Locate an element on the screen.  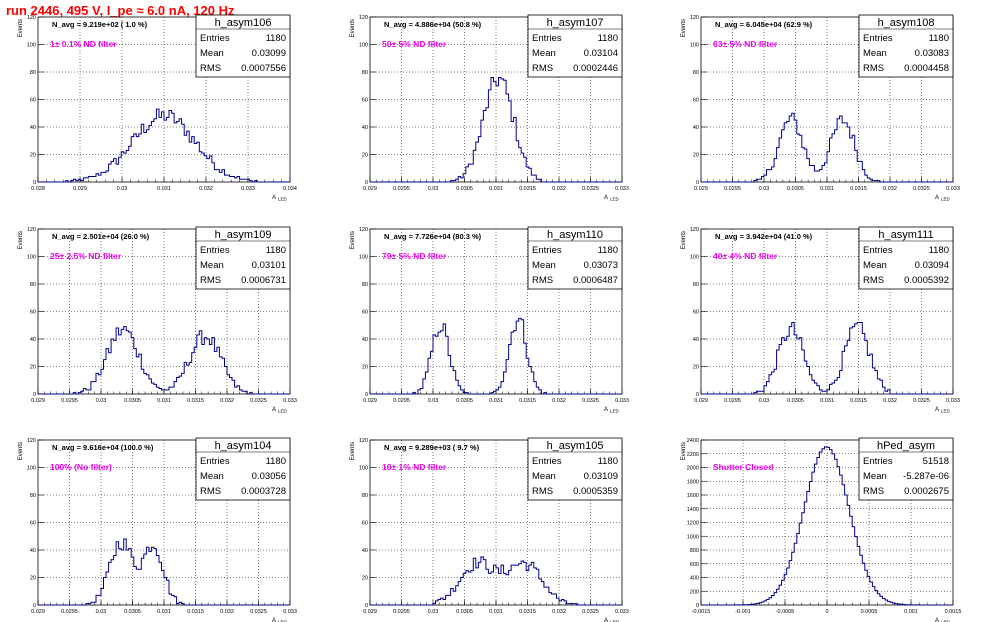
y-tick-label: 800 is located at coordinates (694, 551).